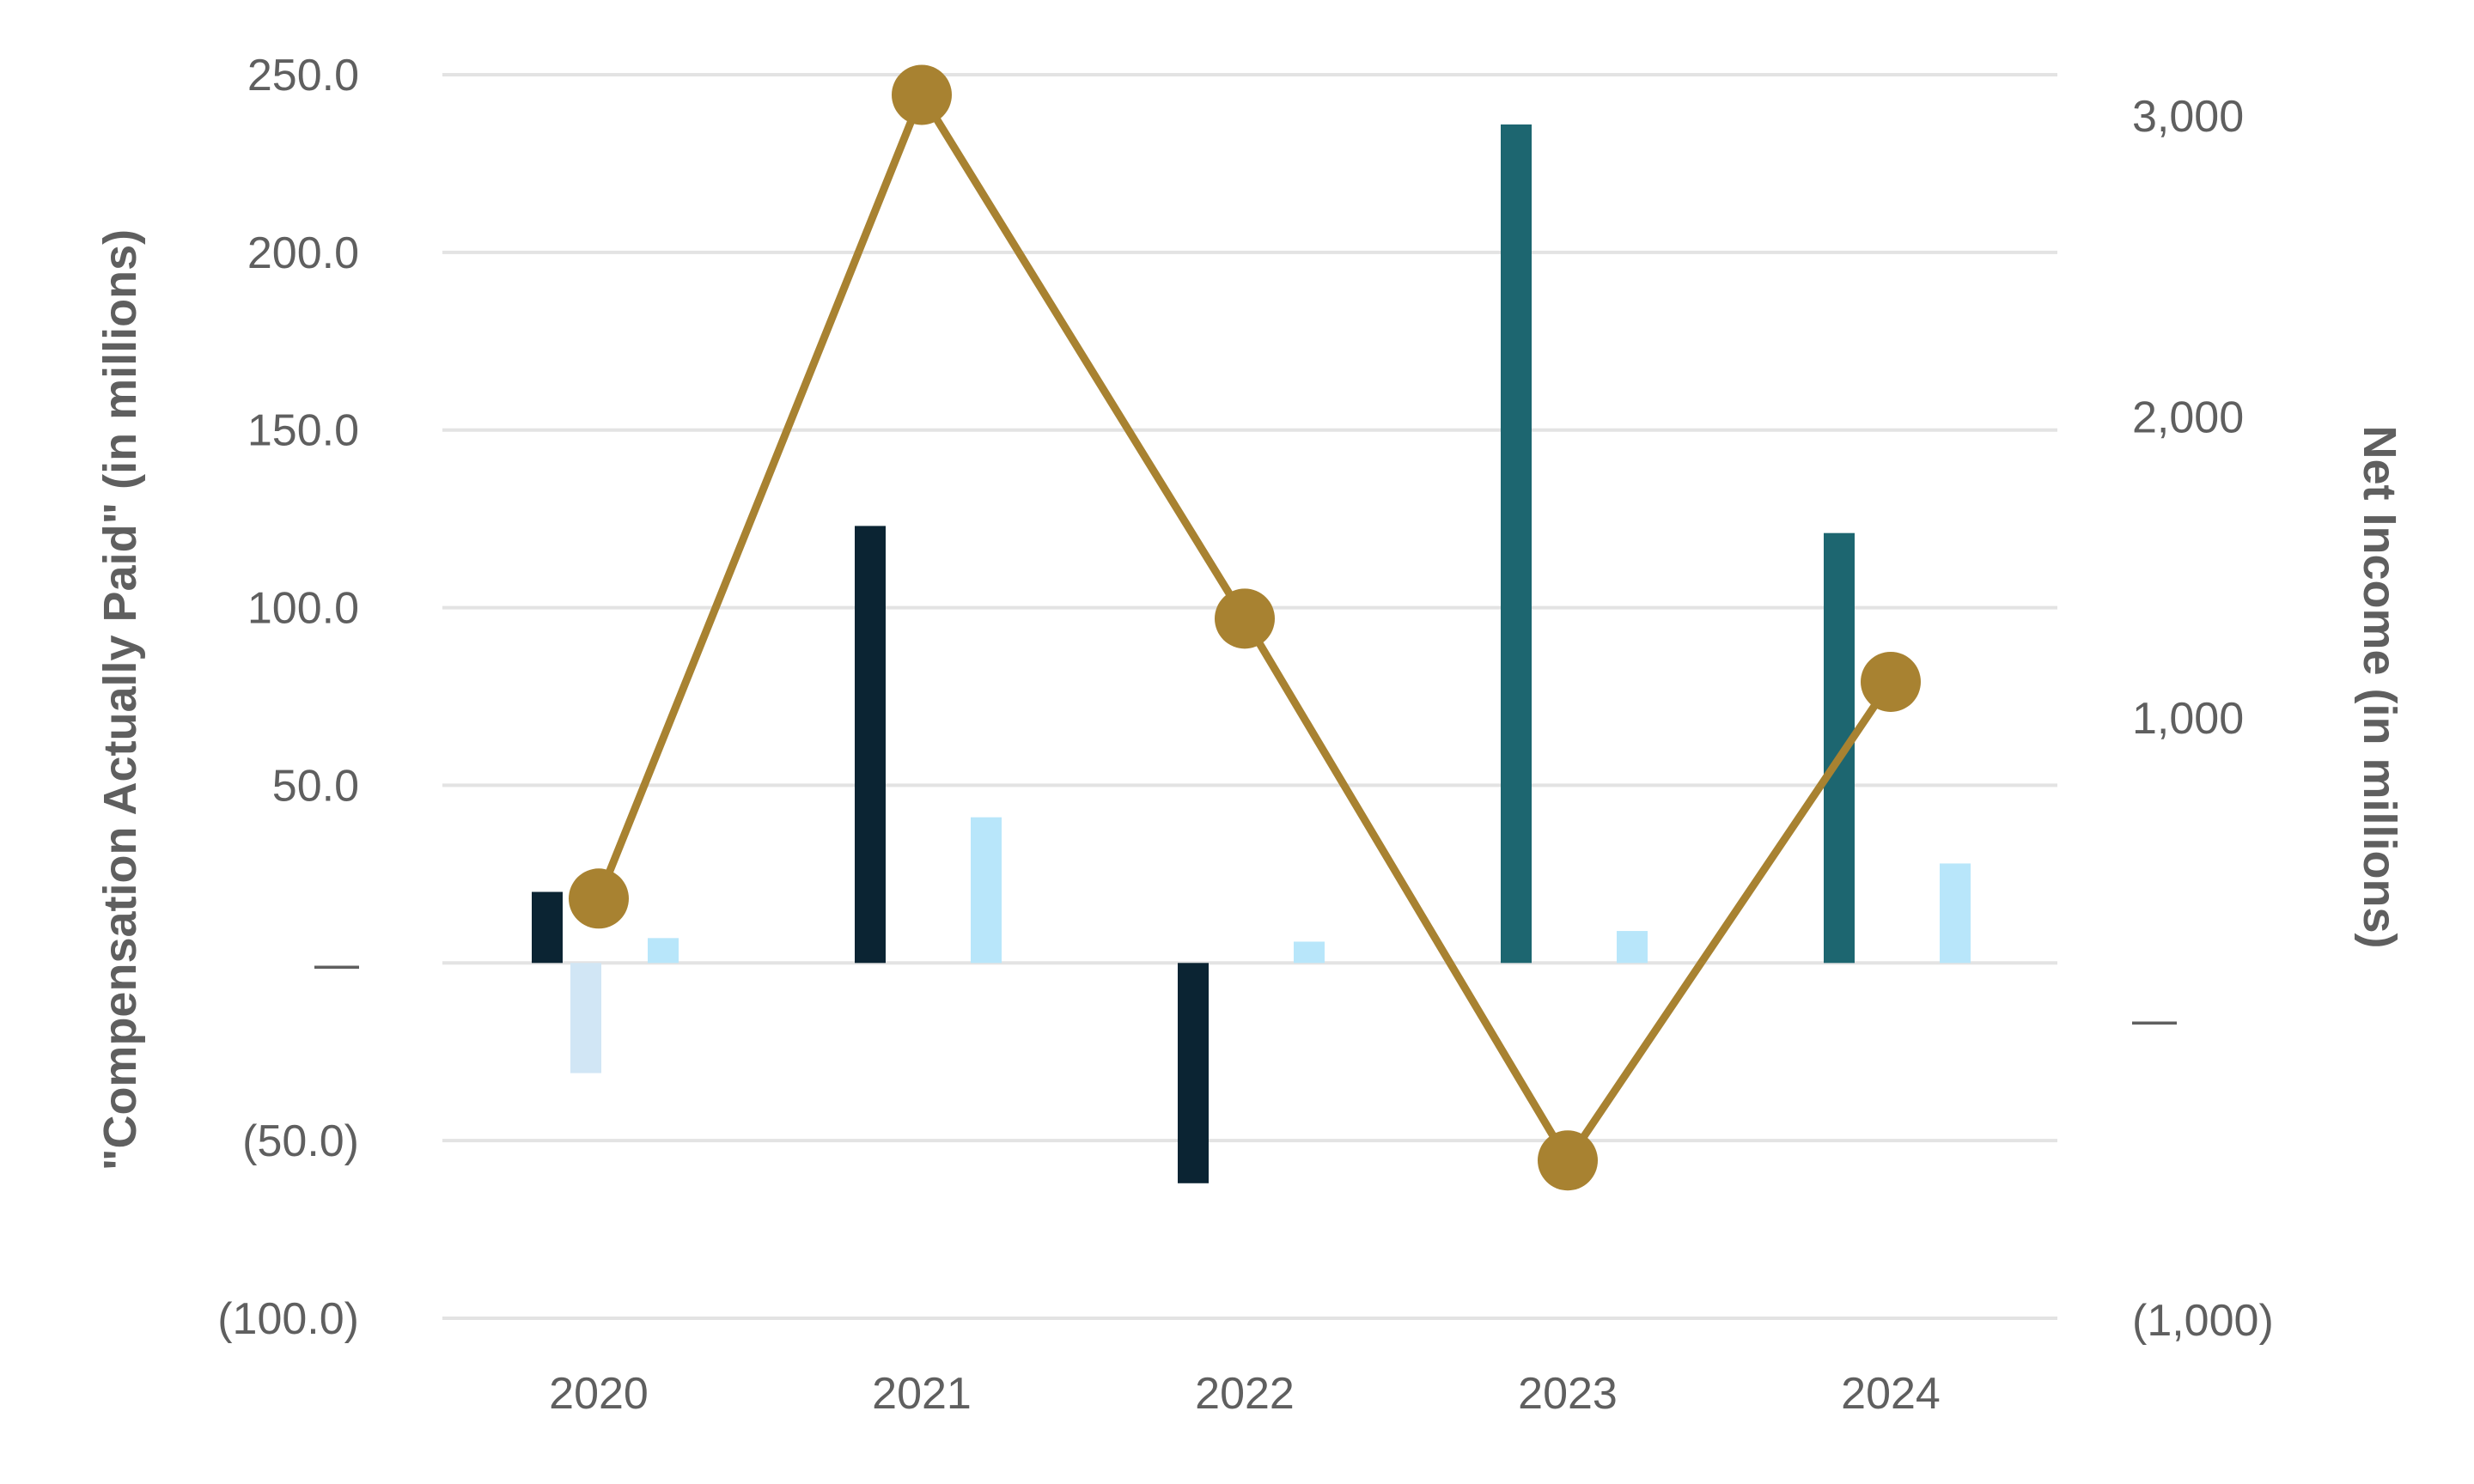 The width and height of the screenshot is (2474, 1484). What do you see at coordinates (303, 75) in the screenshot?
I see `left-tick-label: 250.0` at bounding box center [303, 75].